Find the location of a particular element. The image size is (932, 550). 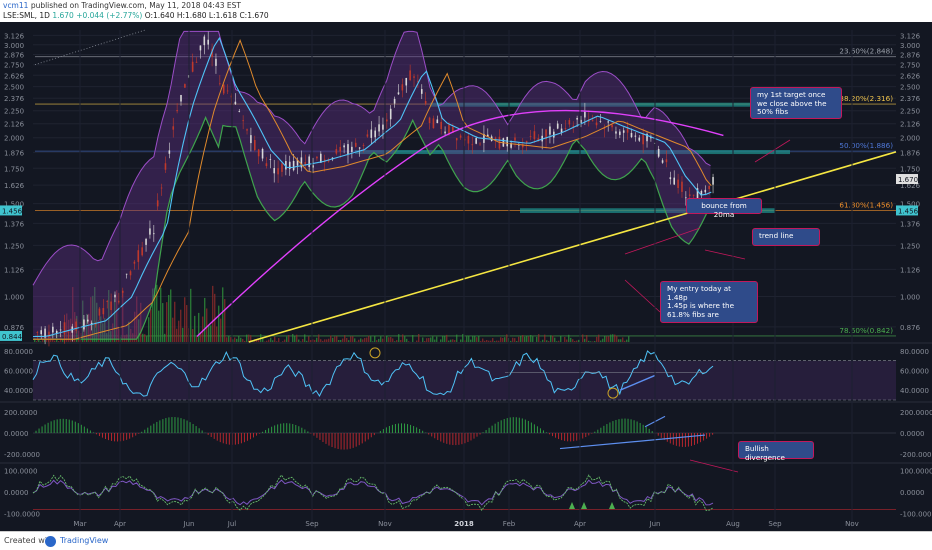

y-tick-left: 1.750 is located at coordinates (14, 169).